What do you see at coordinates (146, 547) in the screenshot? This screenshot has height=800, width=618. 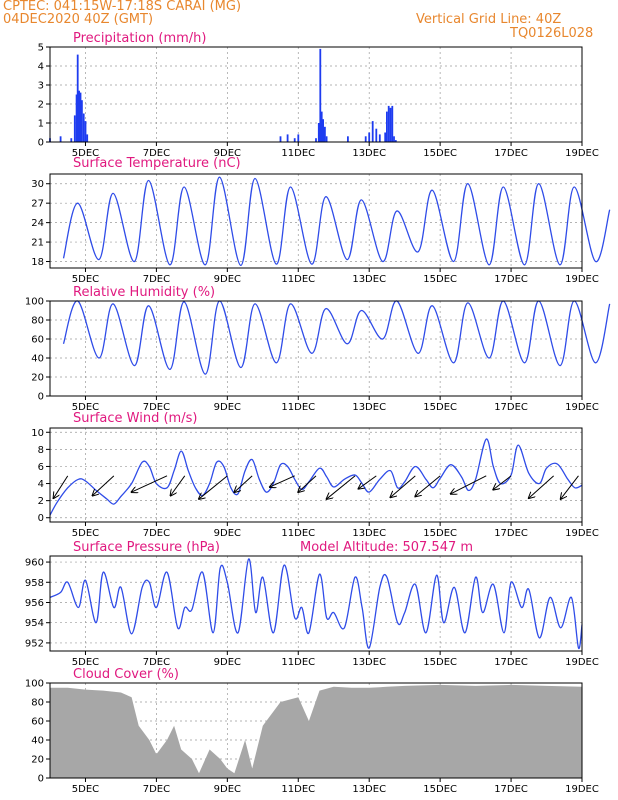 I see `panel-title: Surface Pressure (hPa)` at bounding box center [146, 547].